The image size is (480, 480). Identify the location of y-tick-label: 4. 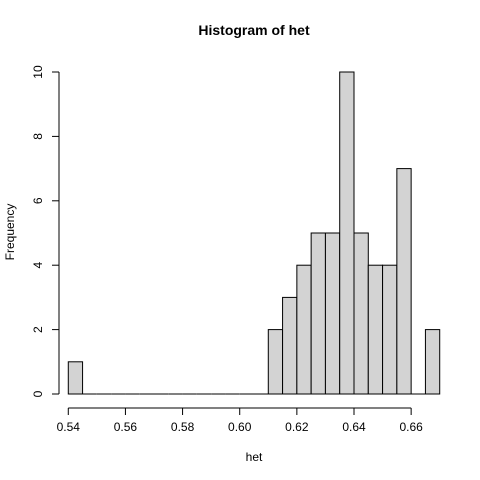
(38, 265).